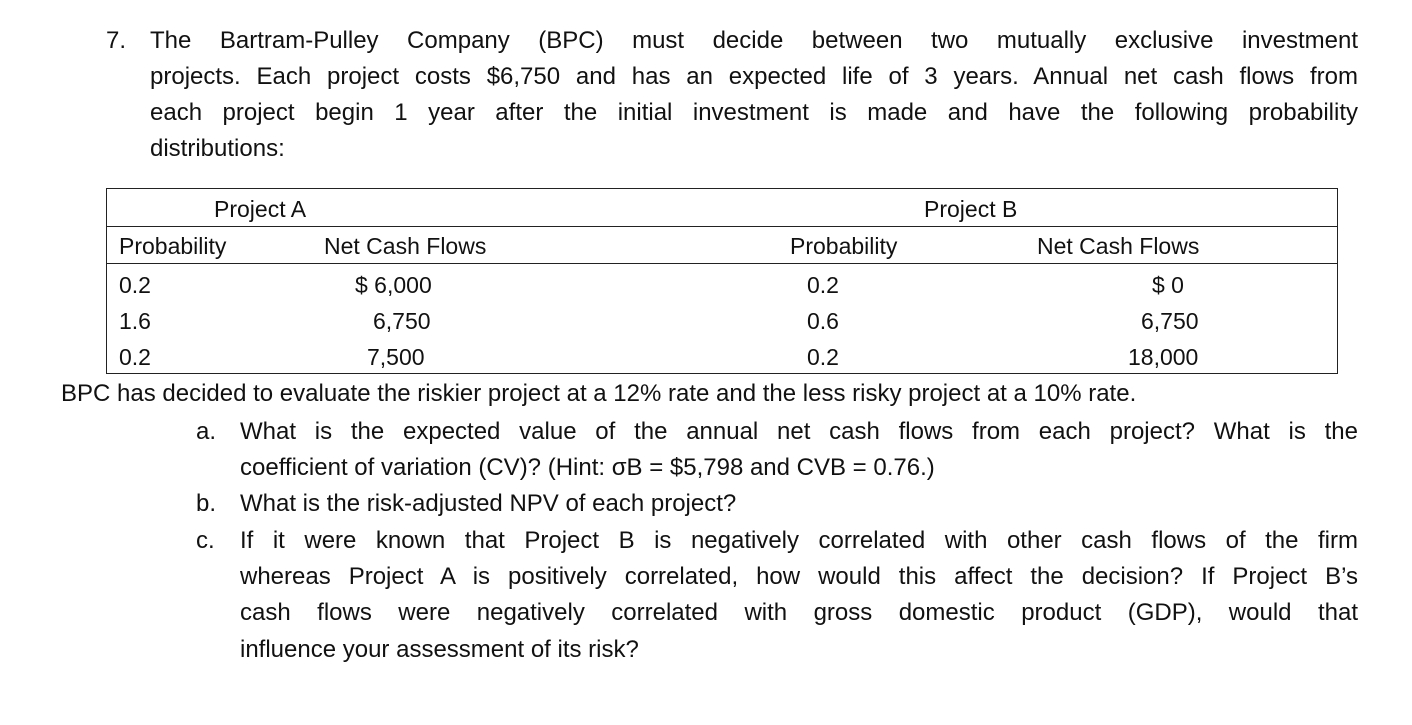 The width and height of the screenshot is (1412, 725). I want to click on project-a-title: Project A, so click(260, 209).